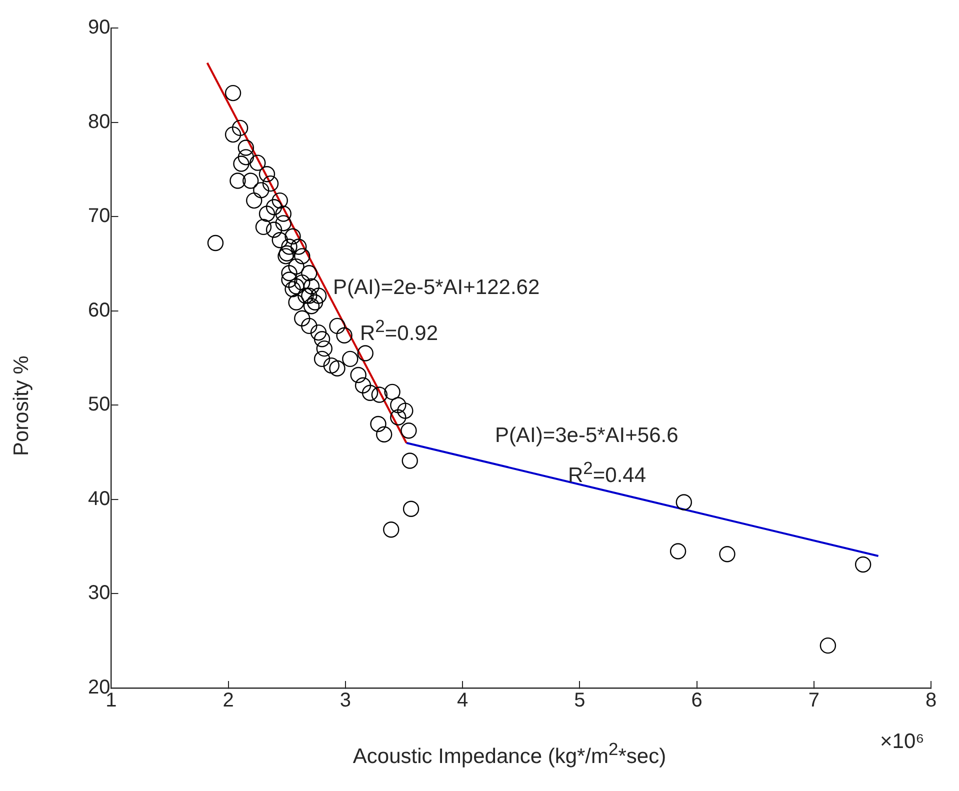  What do you see at coordinates (99, 405) in the screenshot?
I see `y-tick-label: 50` at bounding box center [99, 405].